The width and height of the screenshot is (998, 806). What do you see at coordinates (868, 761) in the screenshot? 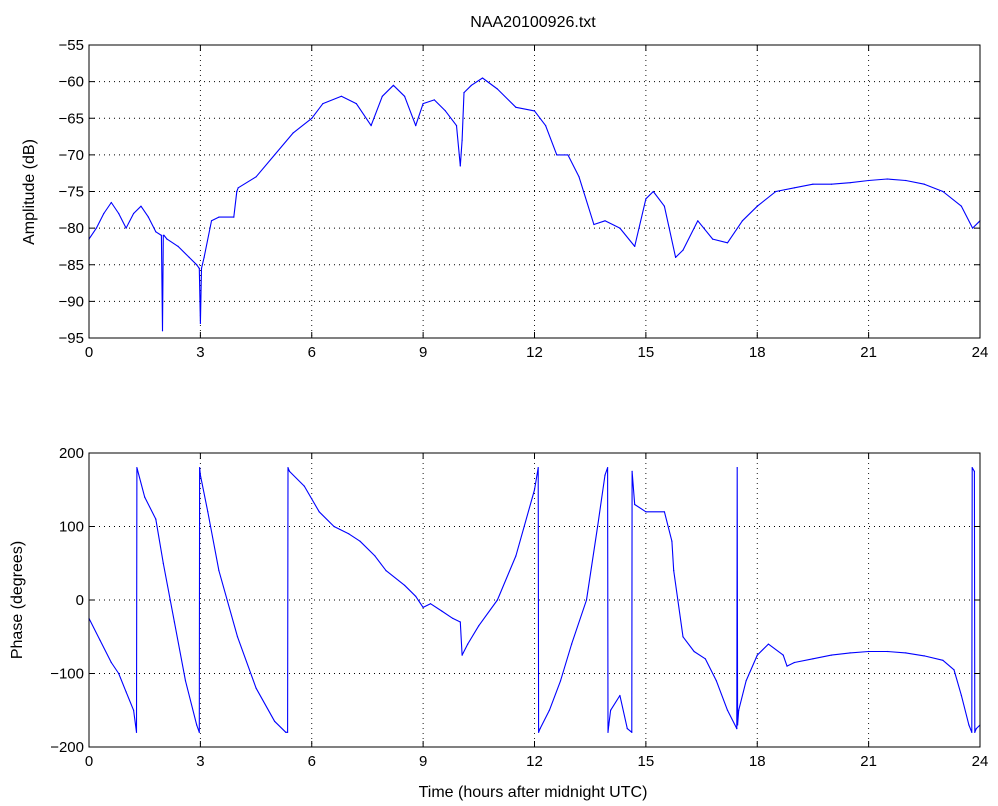
I see `phase-x-tick-label: 21` at bounding box center [868, 761].